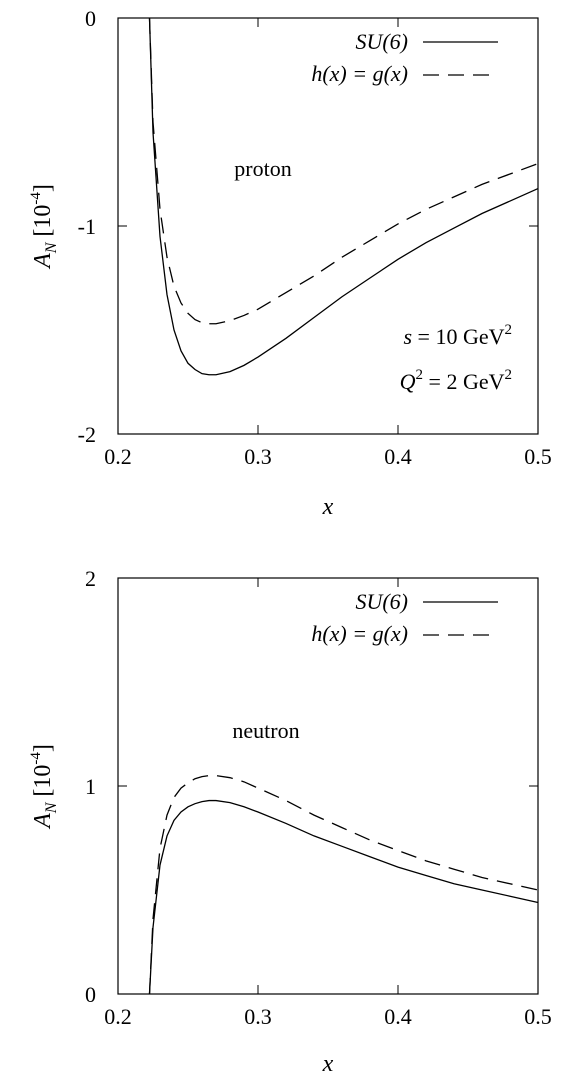 This screenshot has height=1078, width=569. What do you see at coordinates (343, 897) in the screenshot?
I see `series-line-su6` at bounding box center [343, 897].